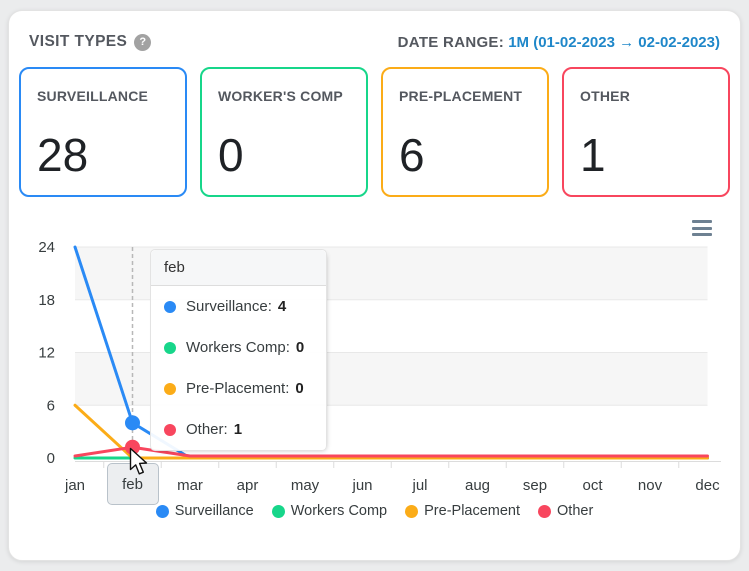 The height and width of the screenshot is (571, 749). I want to click on date-range-value: 1M (01-02-2023 → 02-02-2023), so click(614, 42).